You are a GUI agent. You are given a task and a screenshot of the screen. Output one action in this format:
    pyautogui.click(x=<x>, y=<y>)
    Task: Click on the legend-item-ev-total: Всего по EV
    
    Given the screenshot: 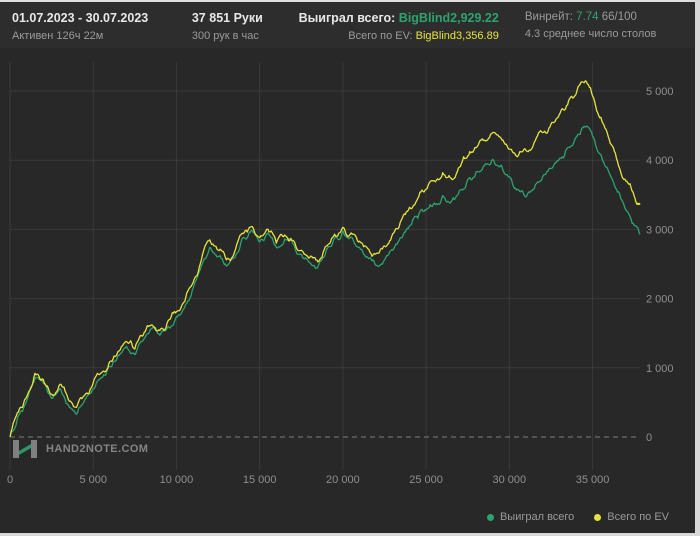 What is the action you would take?
    pyautogui.click(x=631, y=517)
    